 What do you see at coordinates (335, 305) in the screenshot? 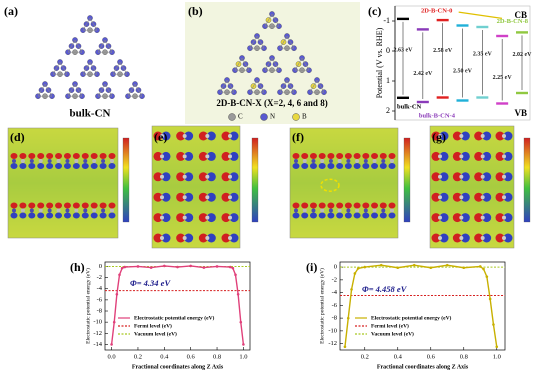
I see `y-tick-label: -6` at bounding box center [335, 305].